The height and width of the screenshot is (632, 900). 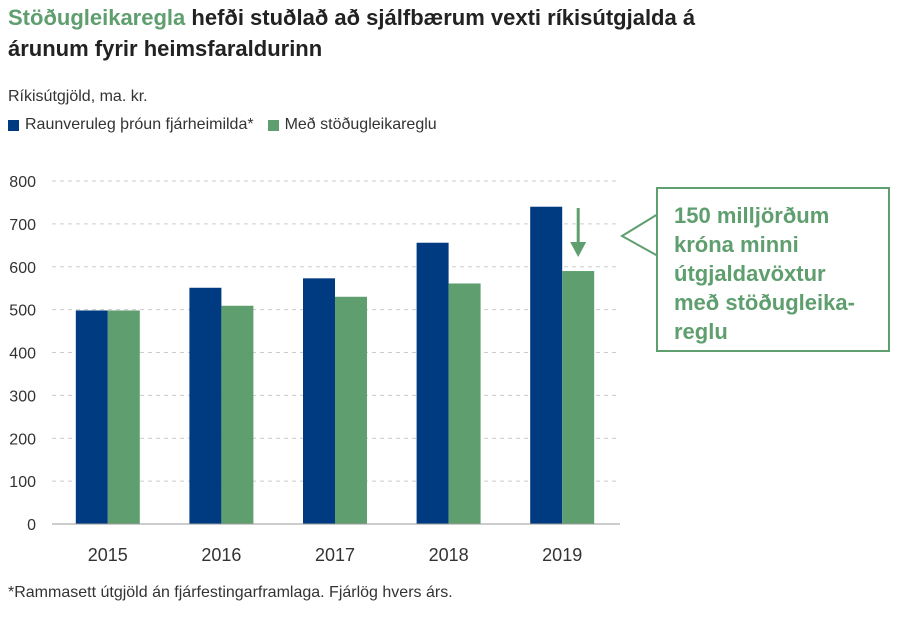 I want to click on x-tick-label: 2017, so click(x=335, y=555).